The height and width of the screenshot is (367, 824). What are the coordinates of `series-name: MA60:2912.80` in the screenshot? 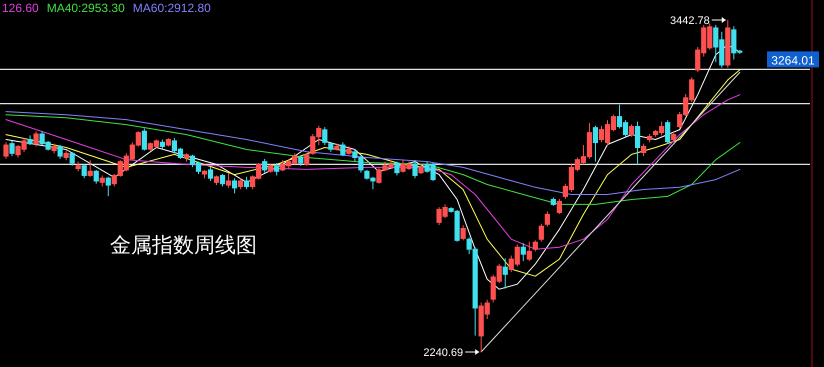 It's located at (171, 8).